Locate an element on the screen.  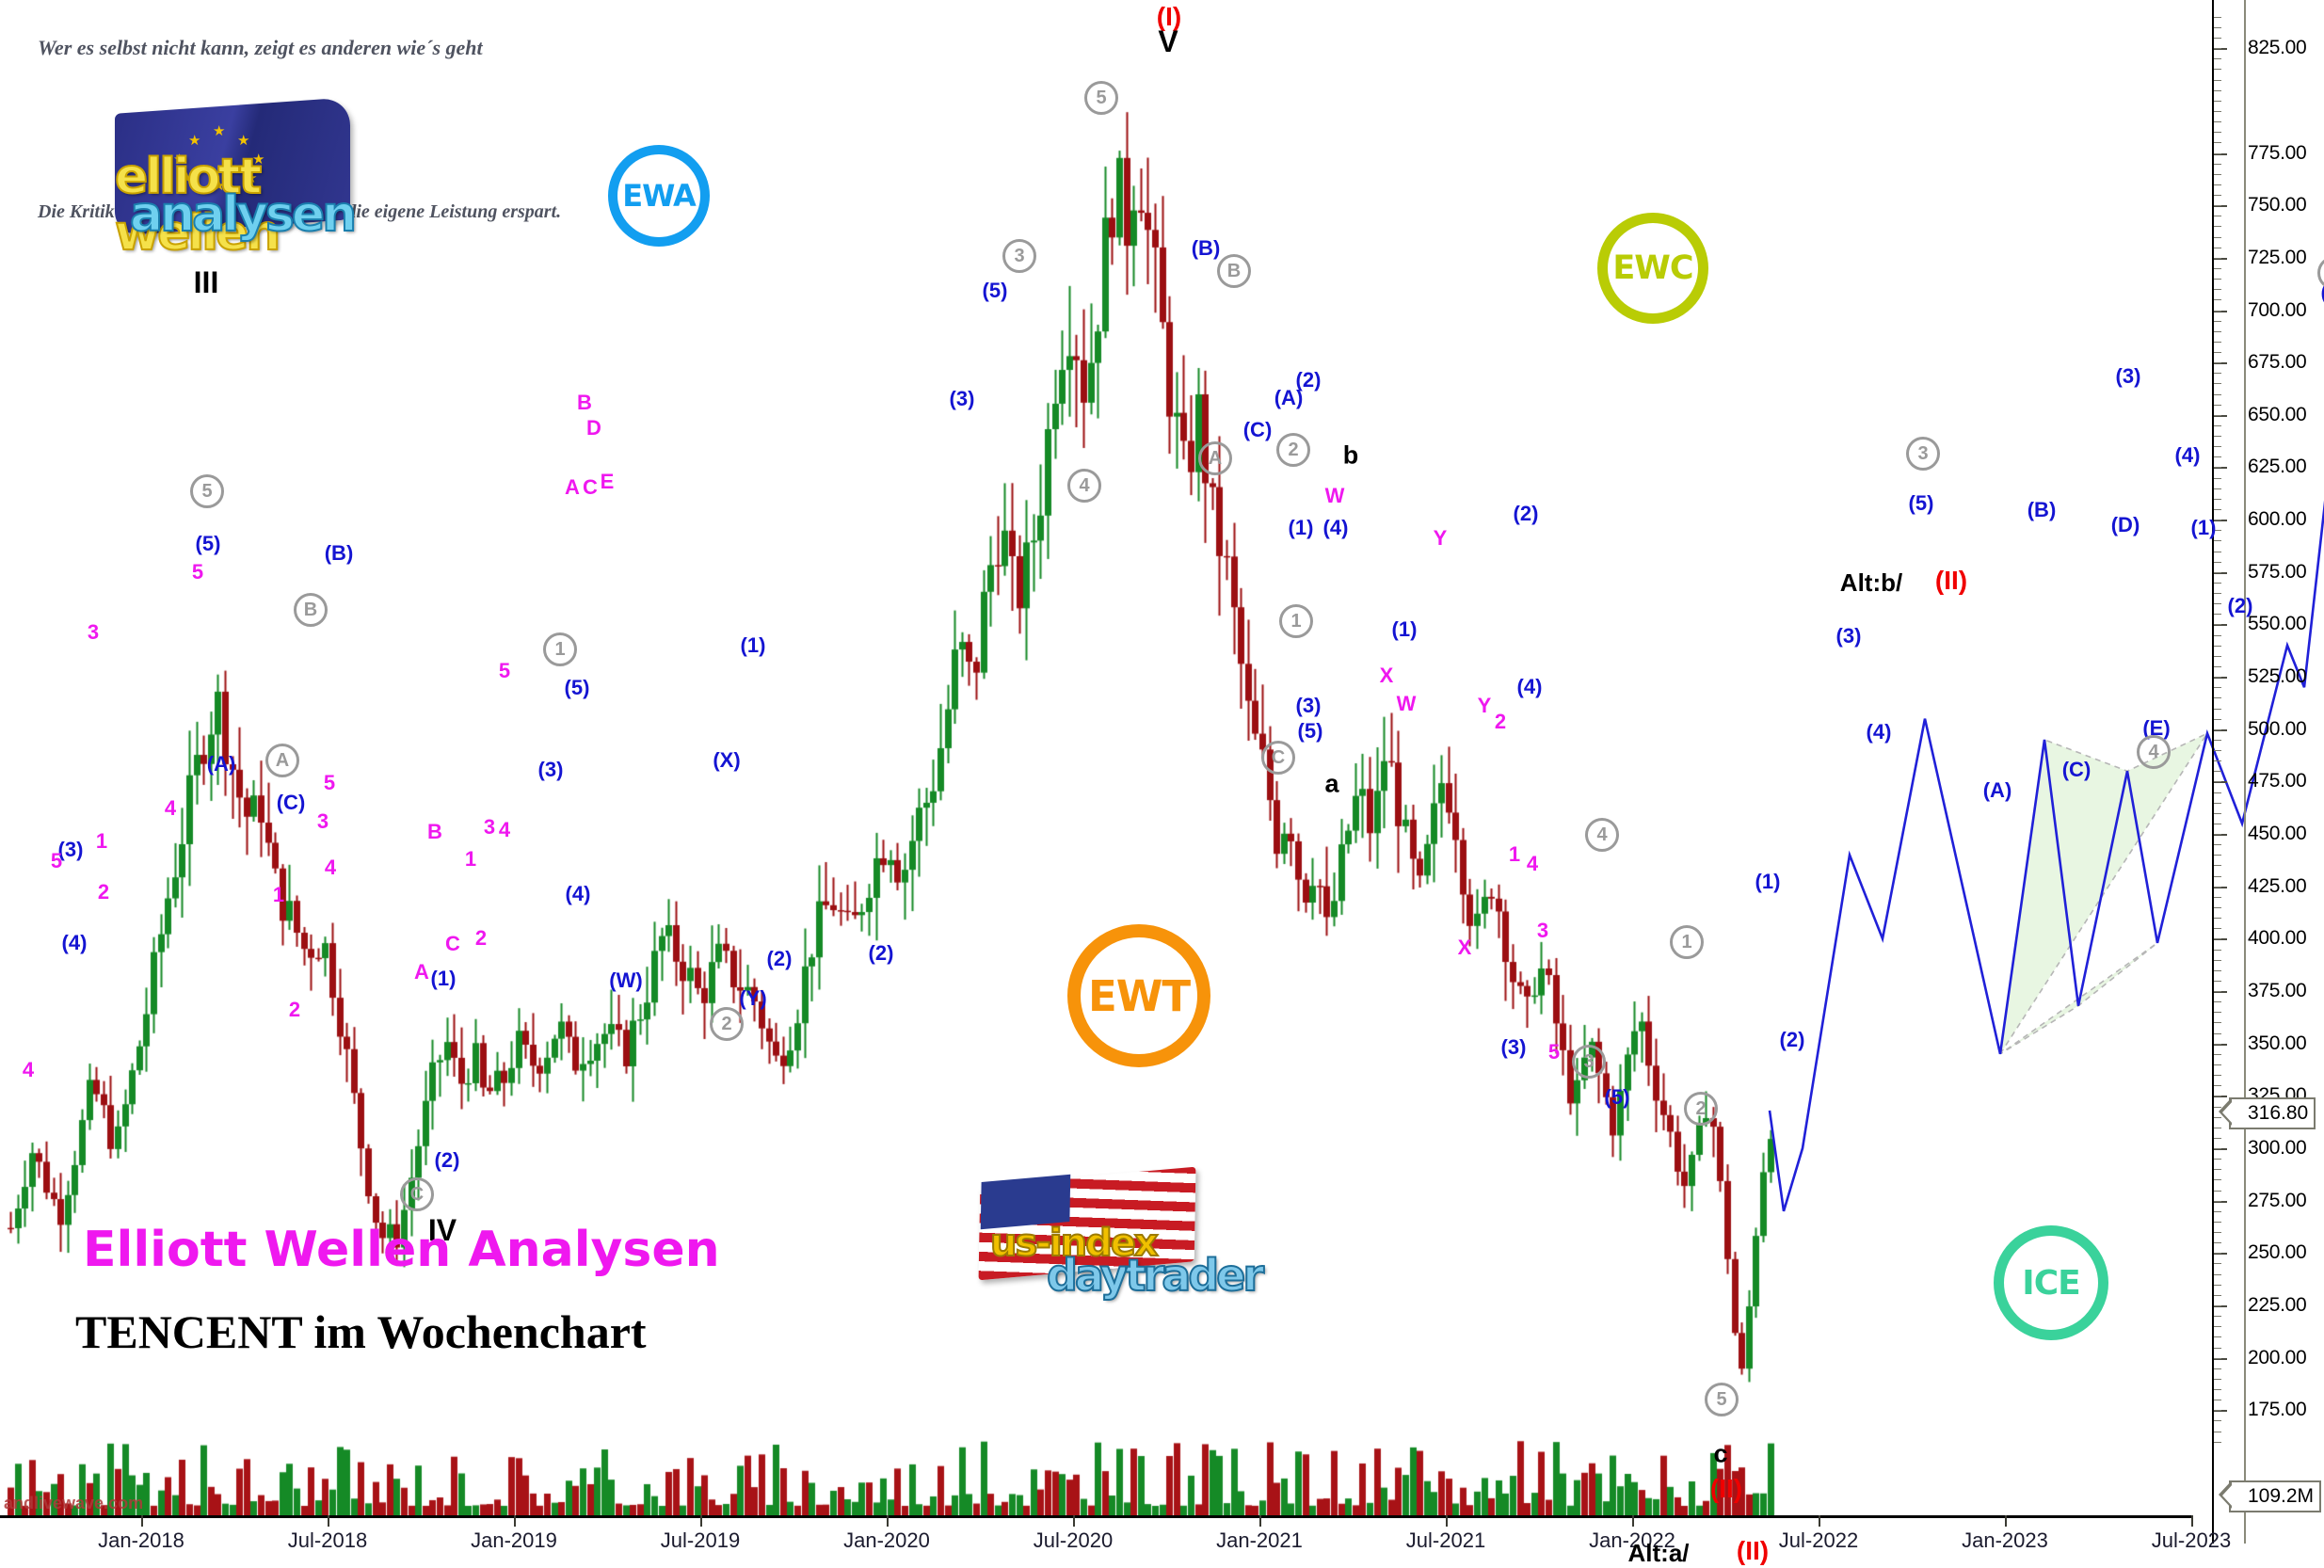
price-tick-label: 625.00 is located at coordinates (2277, 467).